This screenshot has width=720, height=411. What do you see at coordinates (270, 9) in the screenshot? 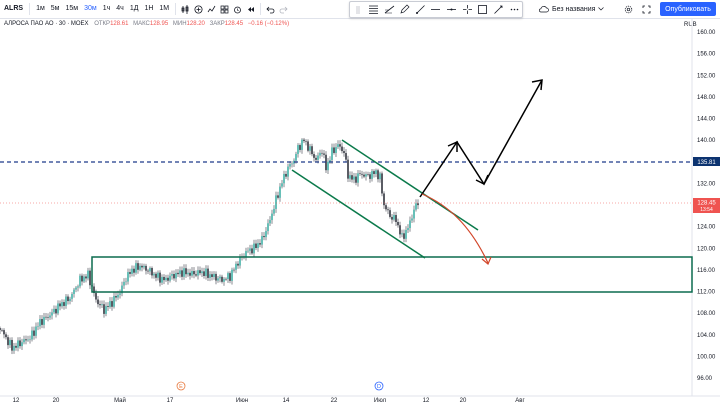
I see `undo-icon` at bounding box center [270, 9].